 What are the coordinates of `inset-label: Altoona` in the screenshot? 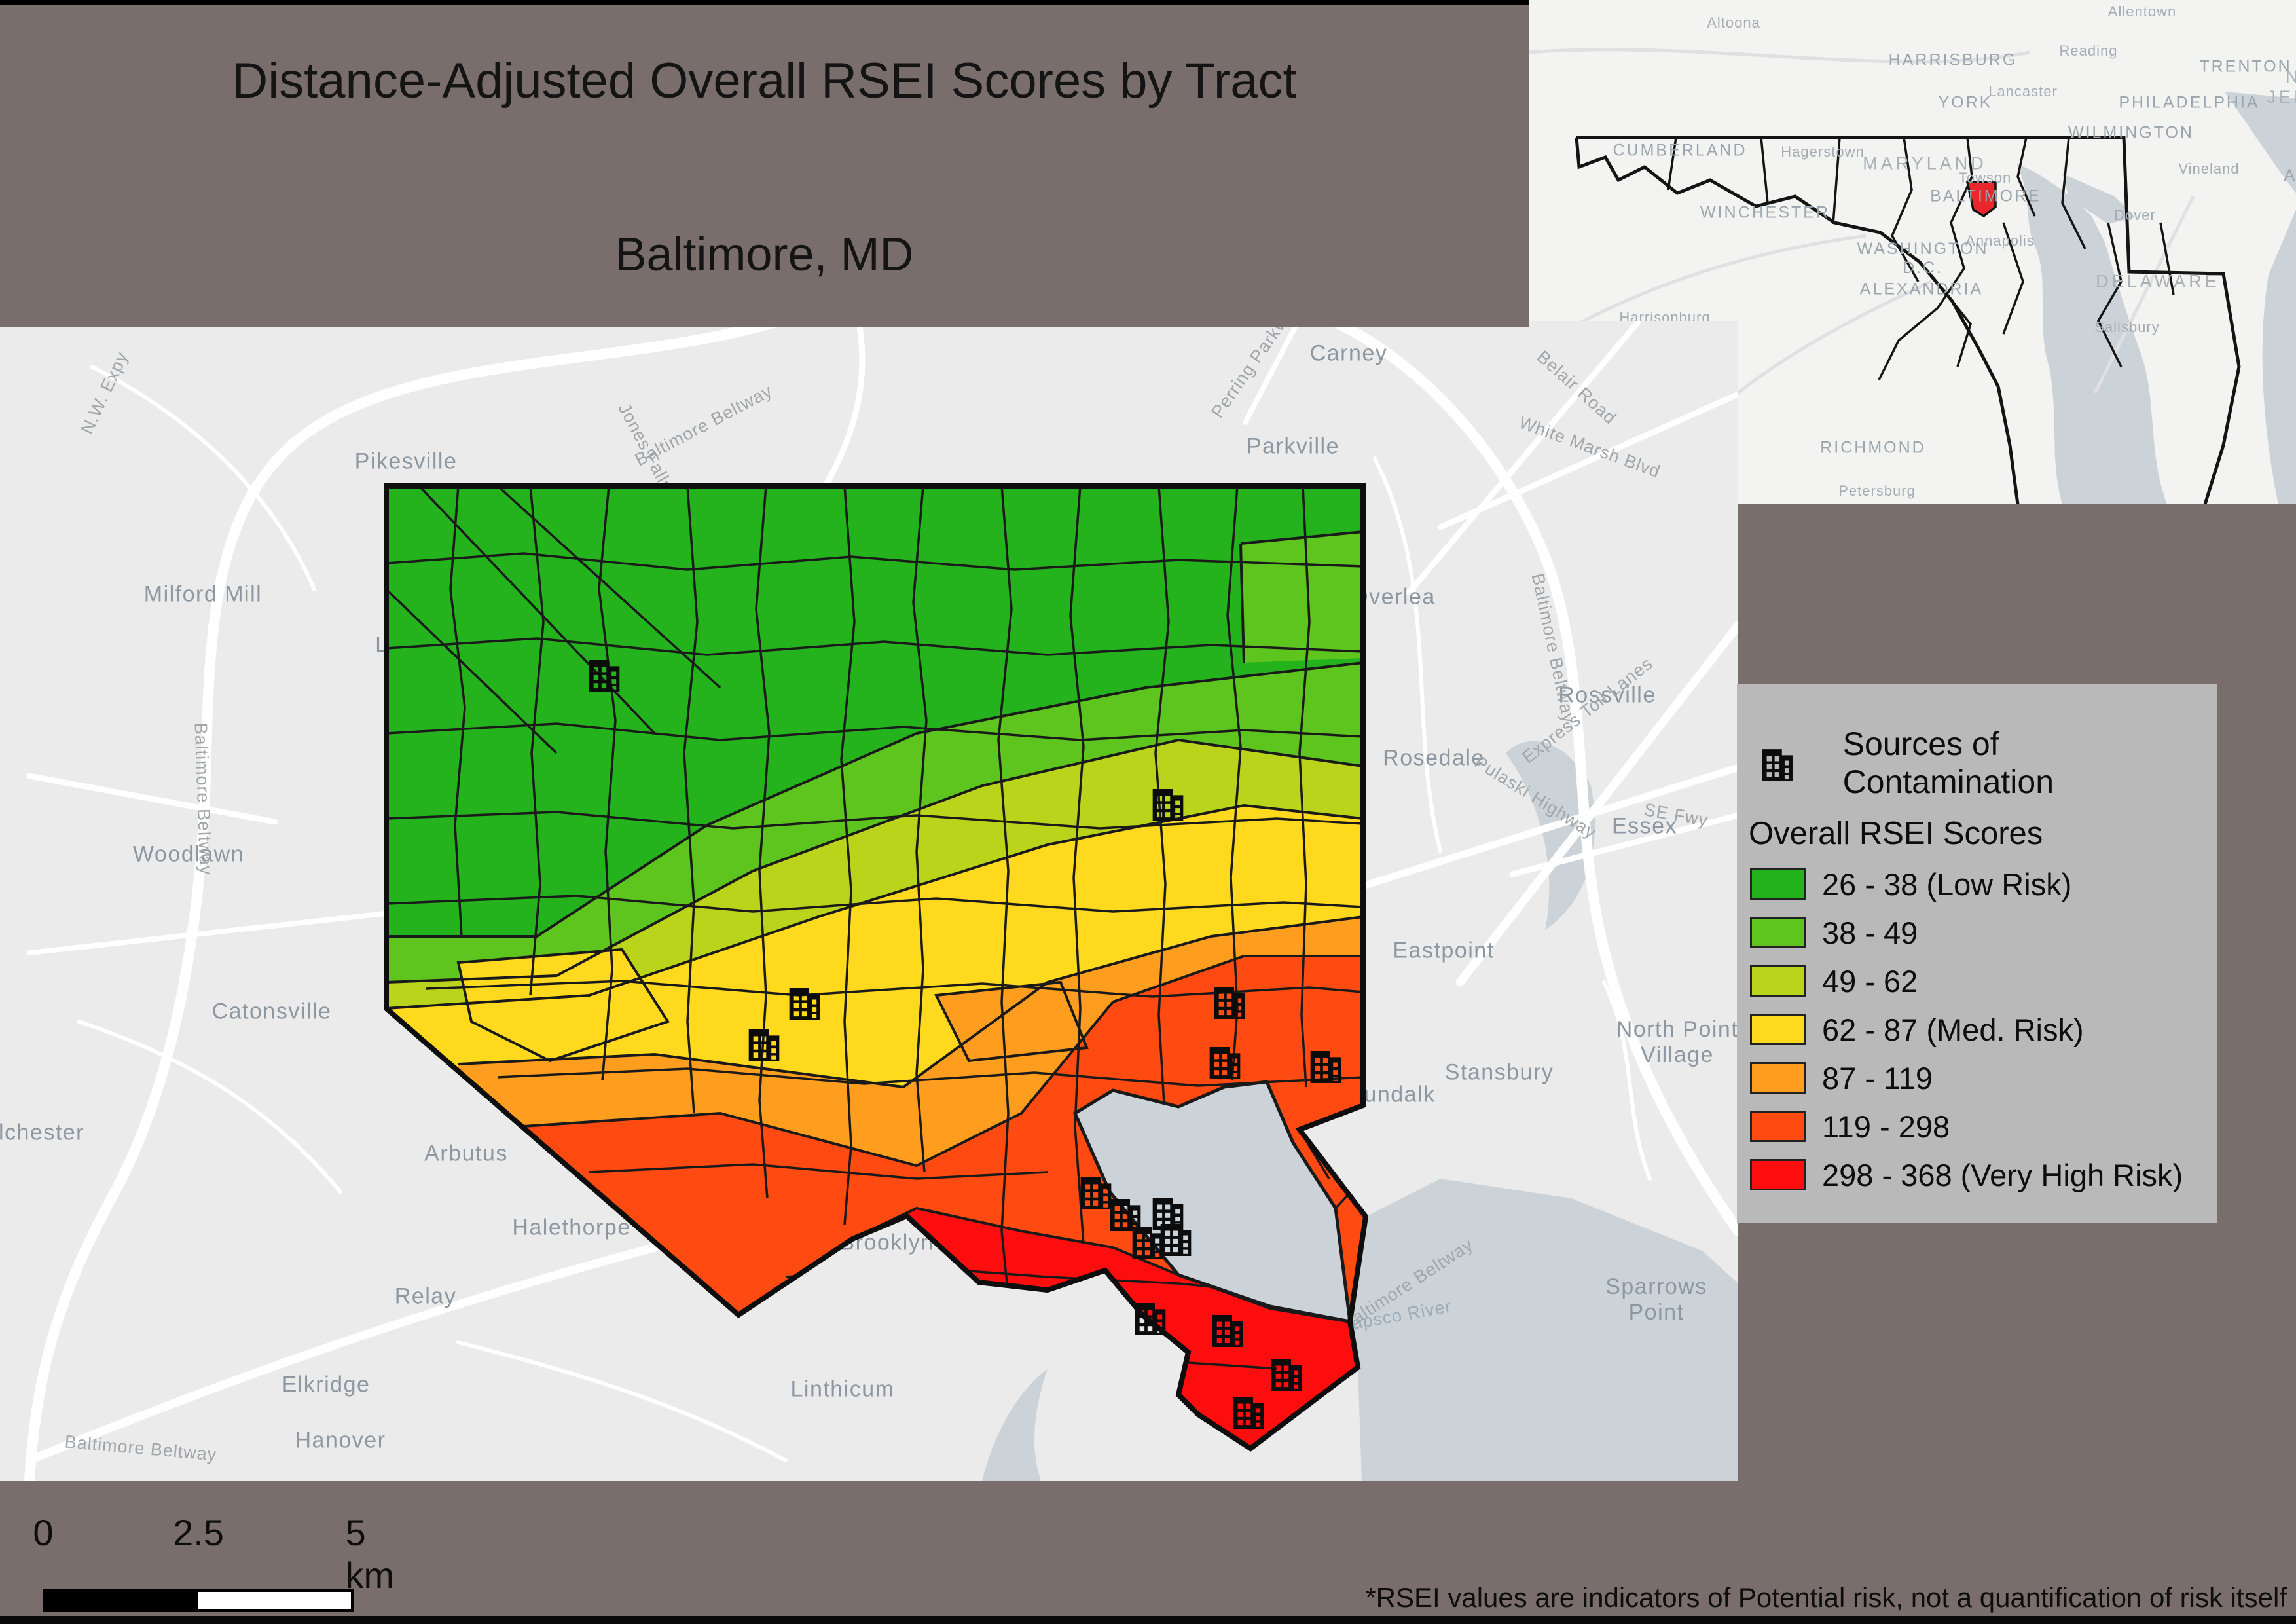 It's located at (1733, 22).